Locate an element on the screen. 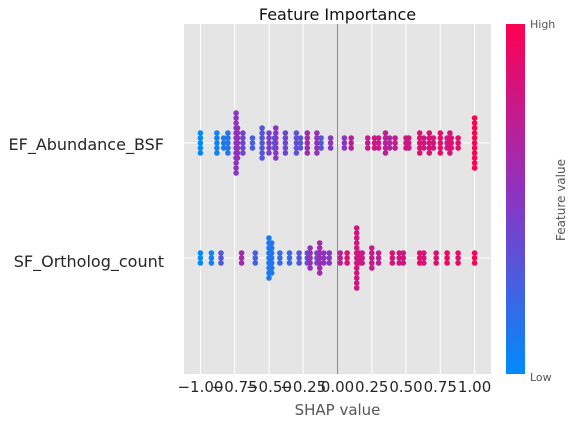  x-tick-label: 0.00 is located at coordinates (337, 387).